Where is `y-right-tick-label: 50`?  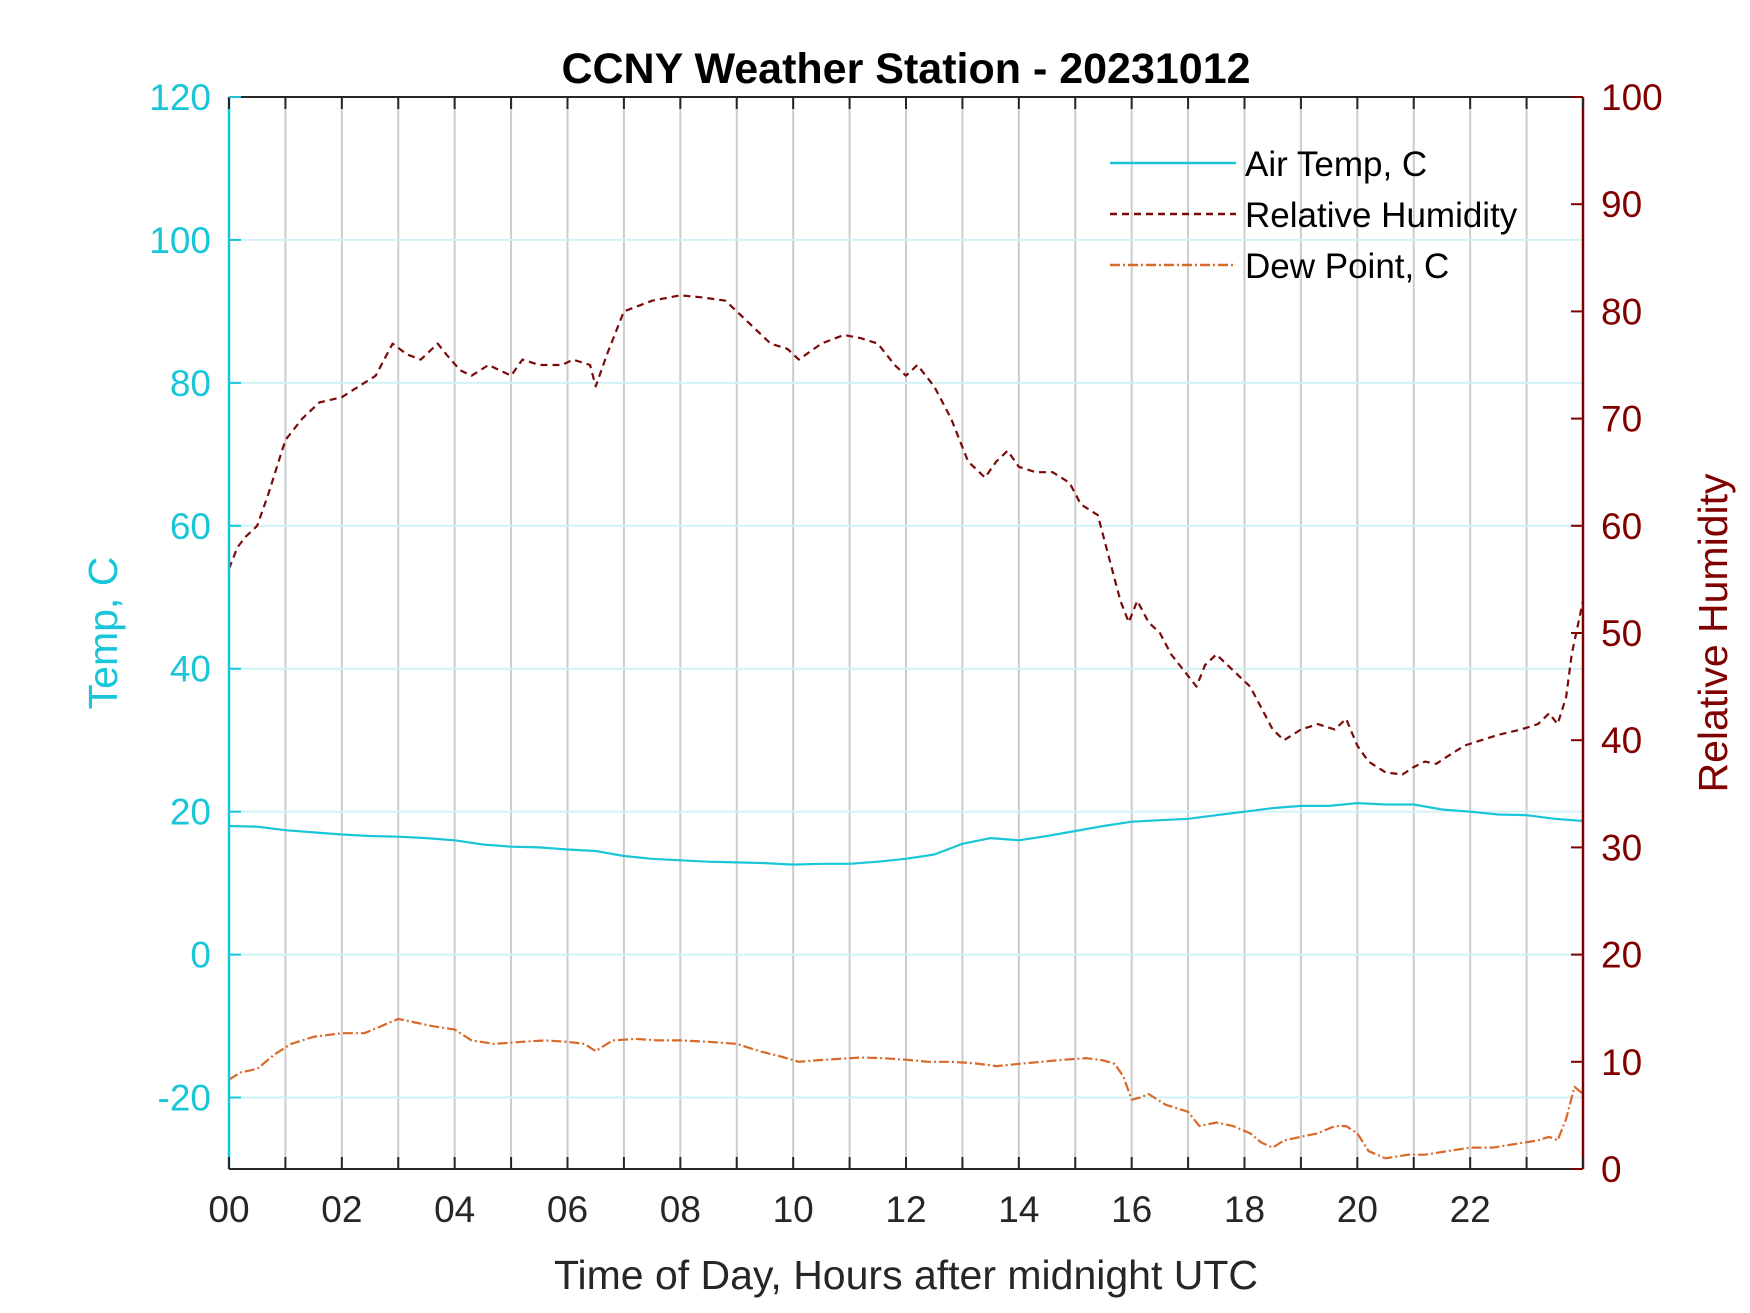 y-right-tick-label: 50 is located at coordinates (1621, 633).